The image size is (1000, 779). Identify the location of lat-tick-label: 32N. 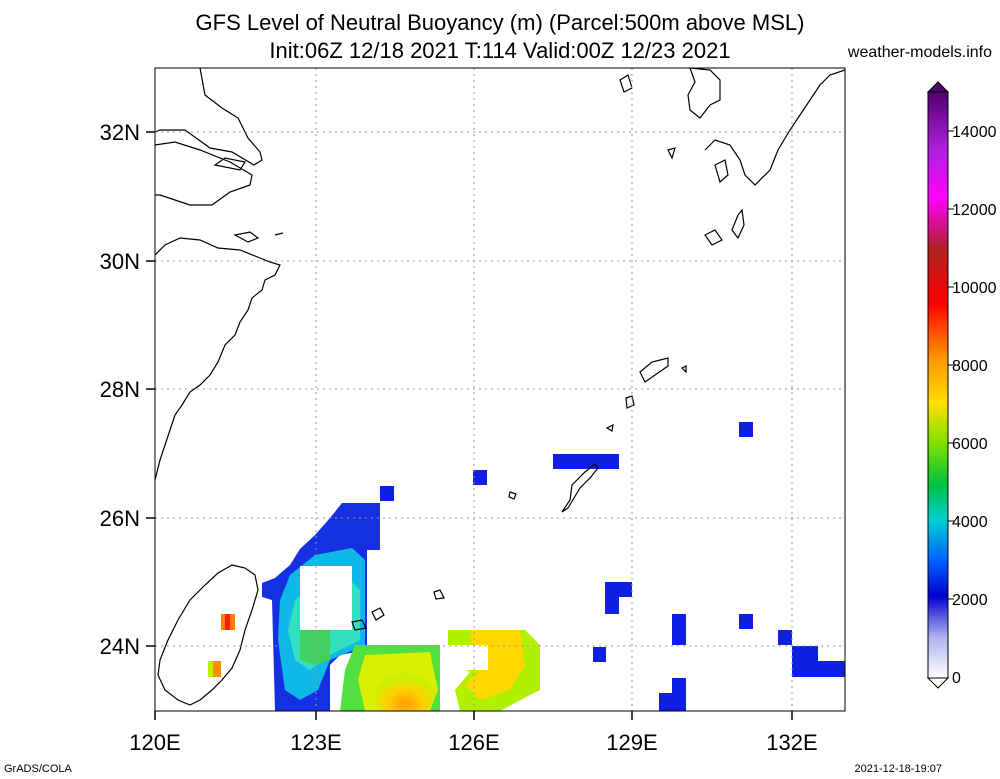
(120, 132).